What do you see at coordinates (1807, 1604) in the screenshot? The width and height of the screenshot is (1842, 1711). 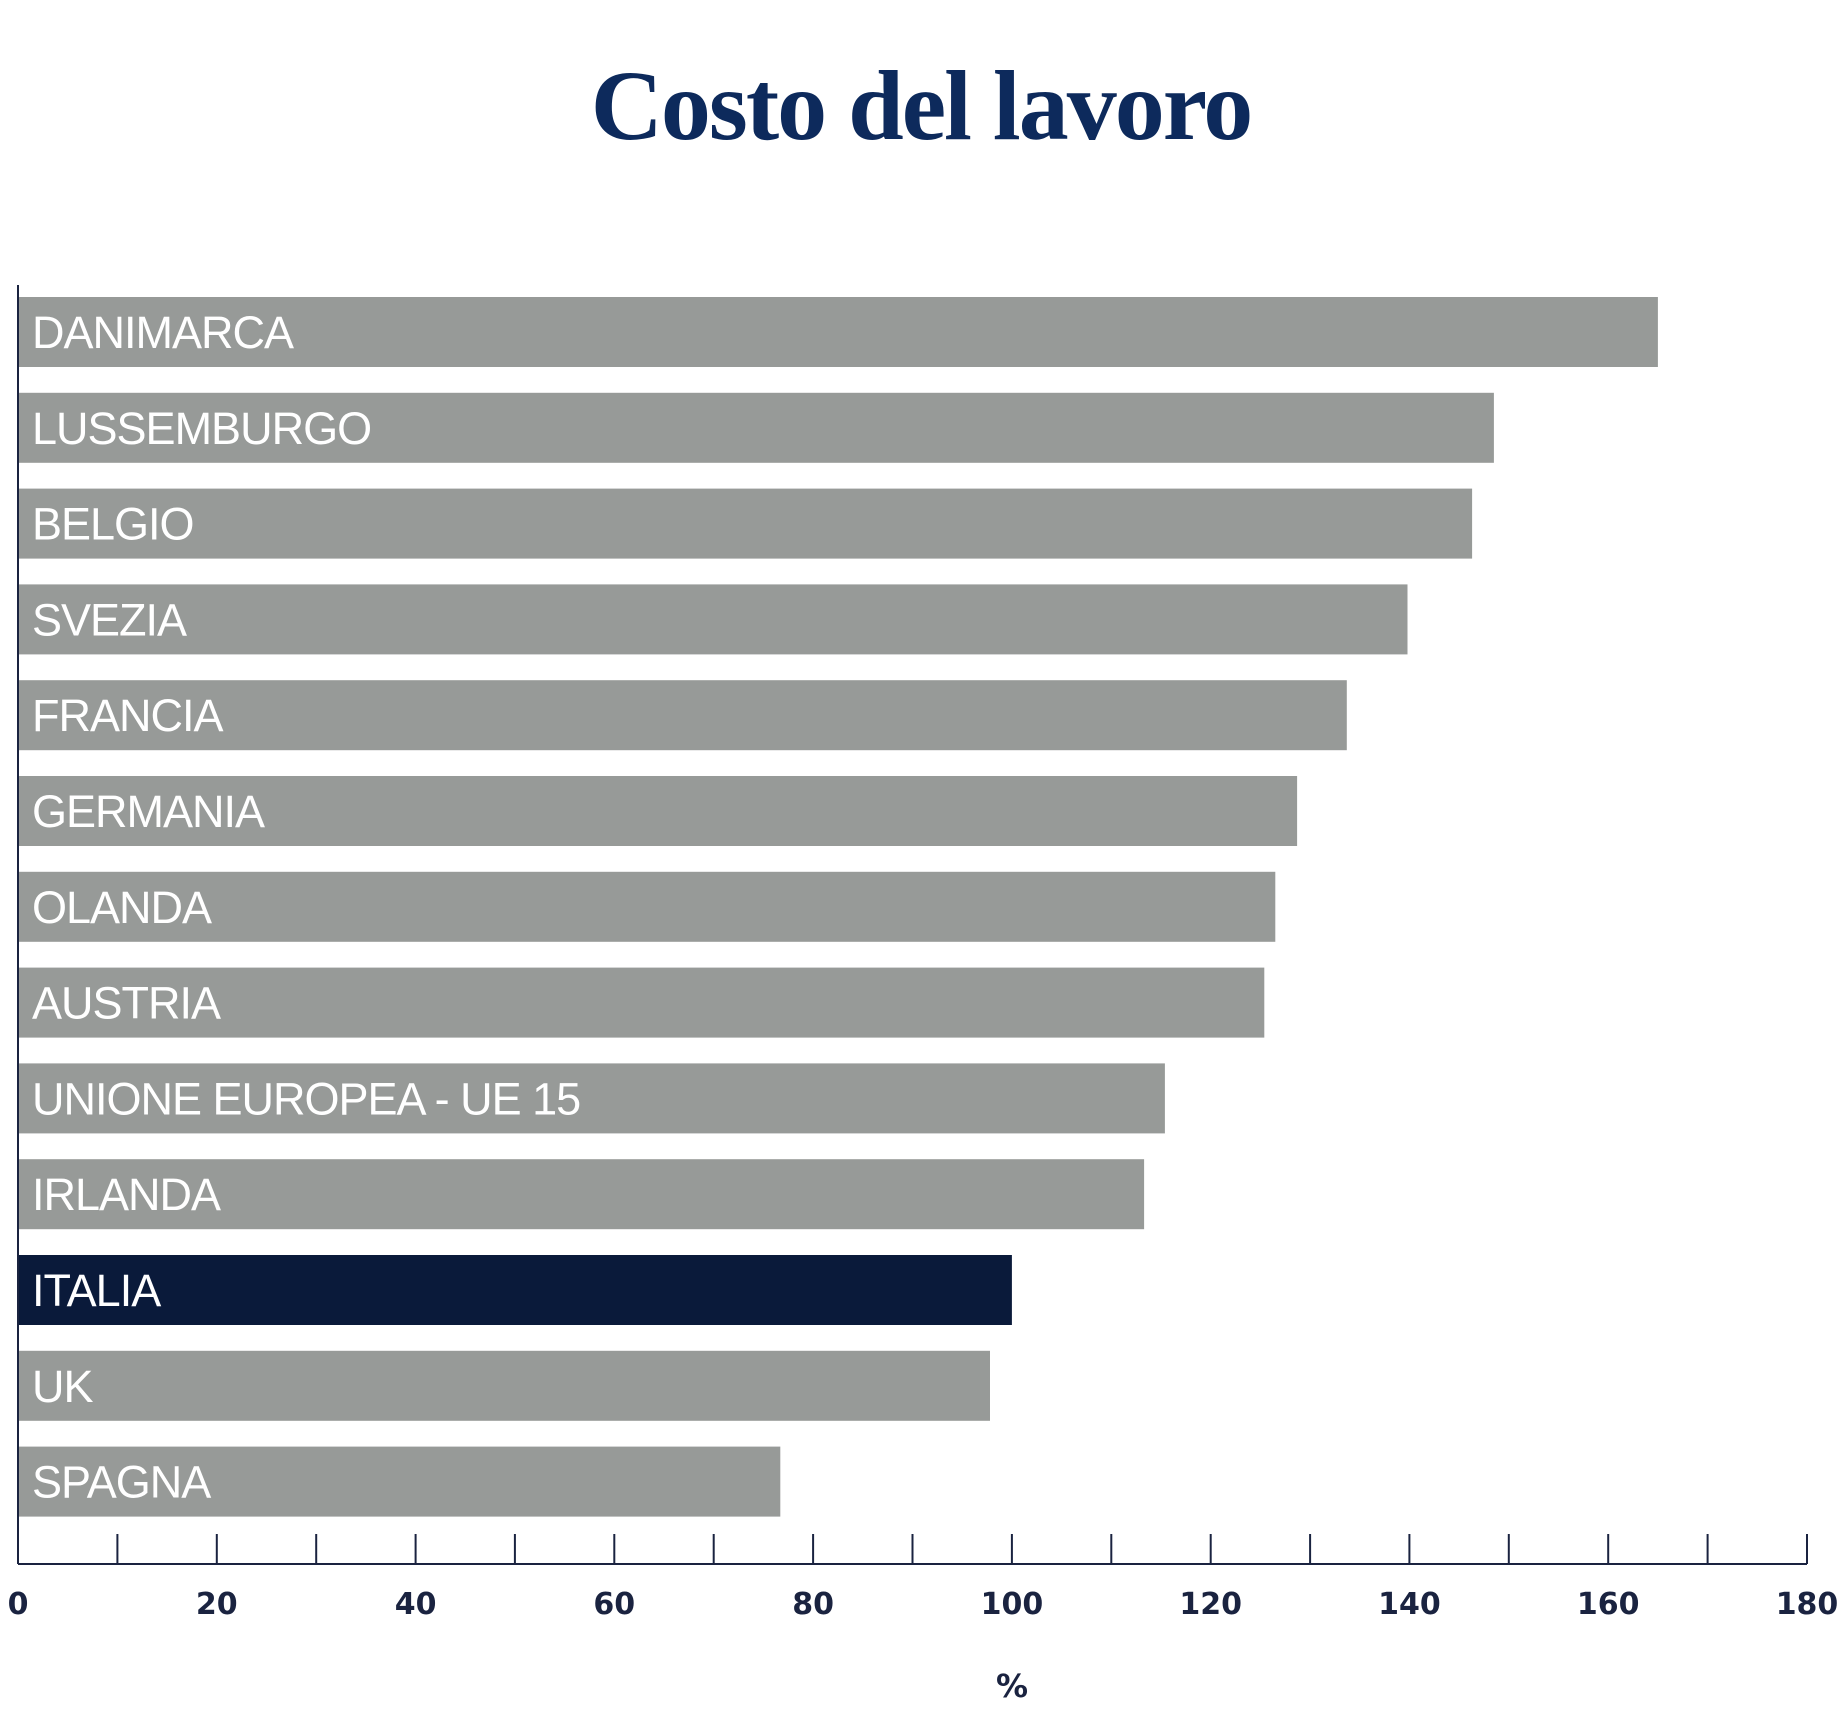 I see `x-tick-label: 180` at bounding box center [1807, 1604].